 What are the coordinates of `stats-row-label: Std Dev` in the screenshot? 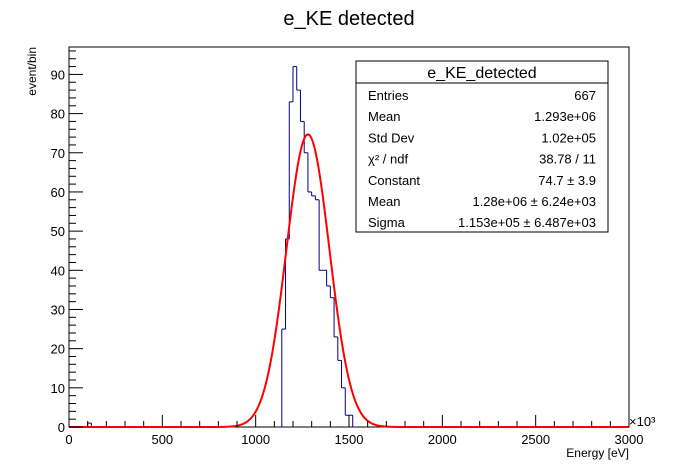 It's located at (391, 137).